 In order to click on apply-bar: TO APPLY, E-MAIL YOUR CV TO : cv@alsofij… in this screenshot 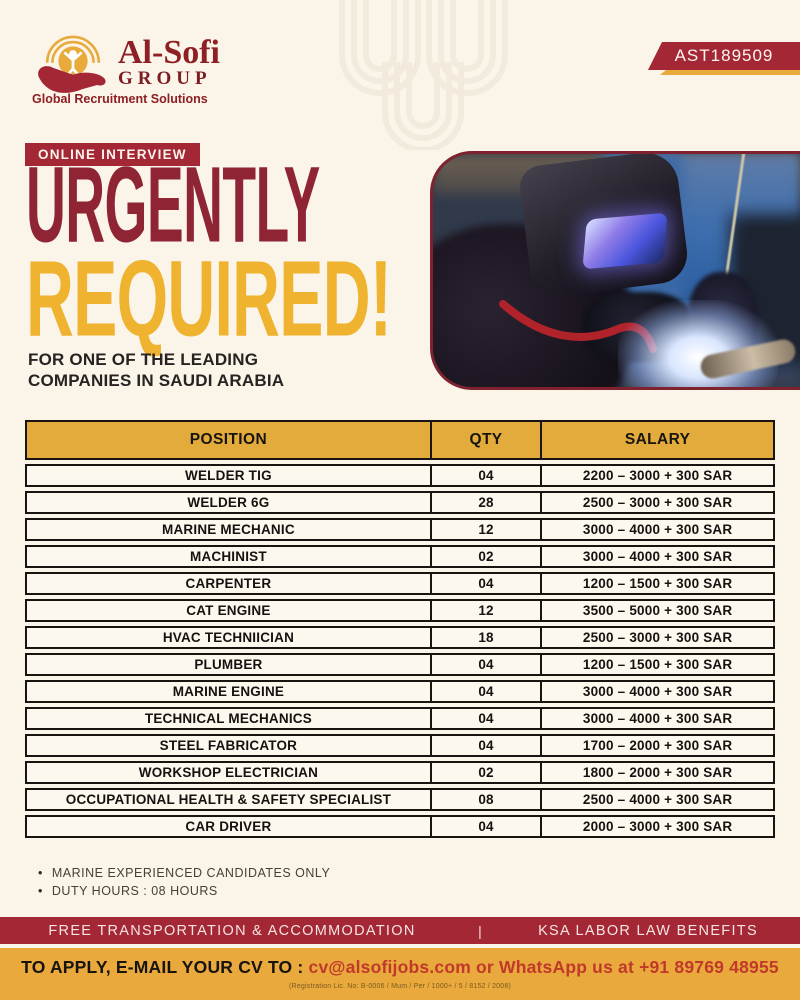, I will do `click(400, 974)`.